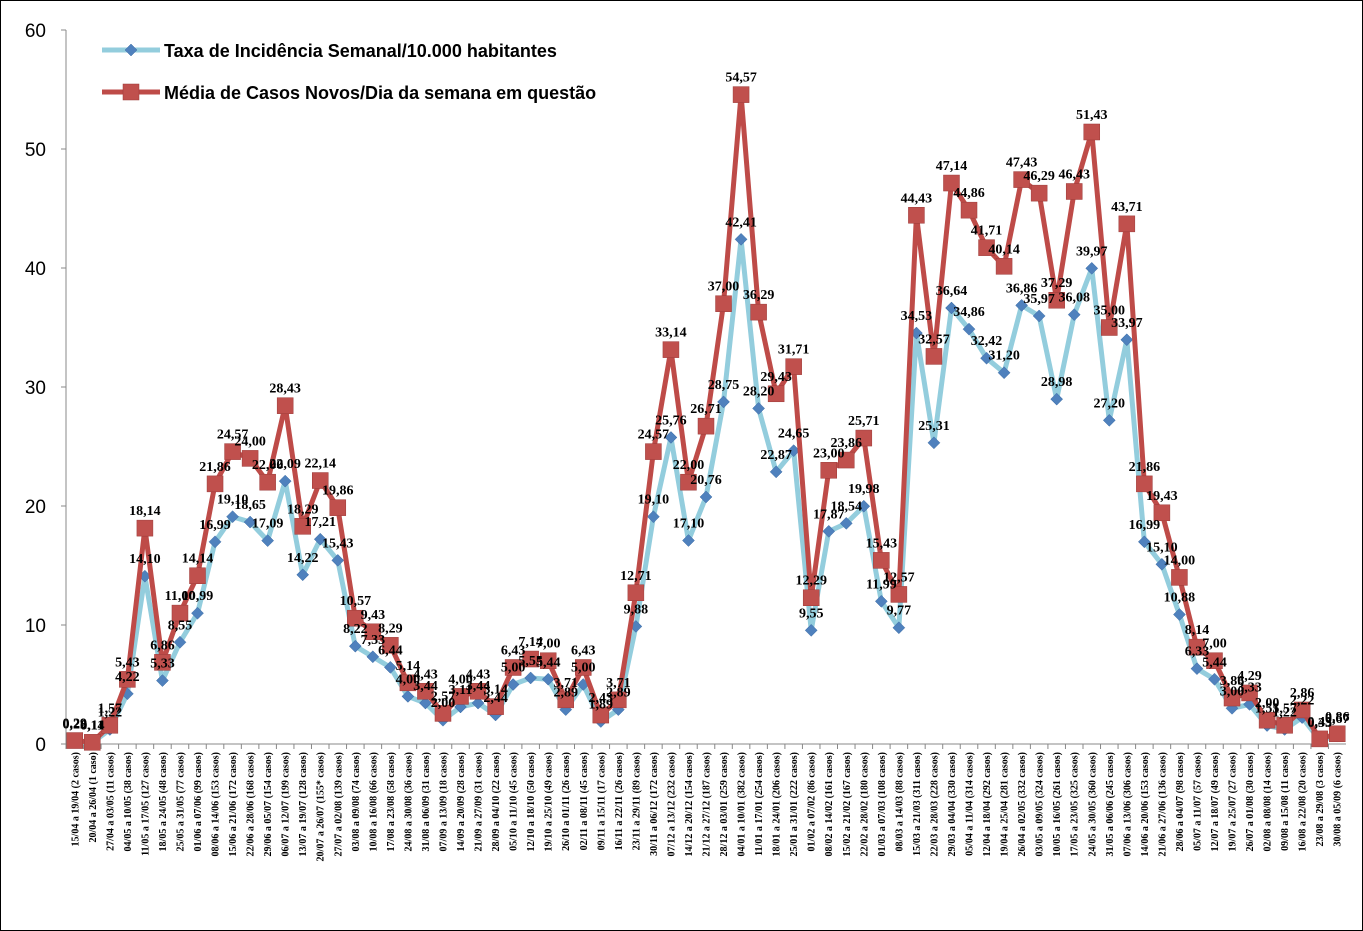 The width and height of the screenshot is (1363, 931). I want to click on data-label: 25,71, so click(864, 421).